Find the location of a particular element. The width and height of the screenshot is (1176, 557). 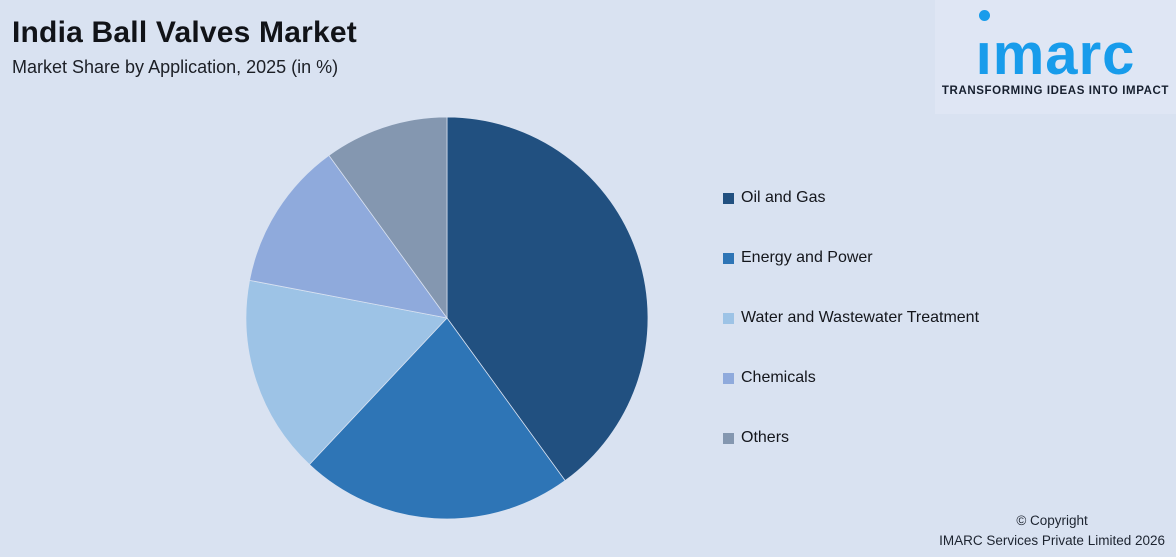

logo-i-dot-icon is located at coordinates (984, 15).